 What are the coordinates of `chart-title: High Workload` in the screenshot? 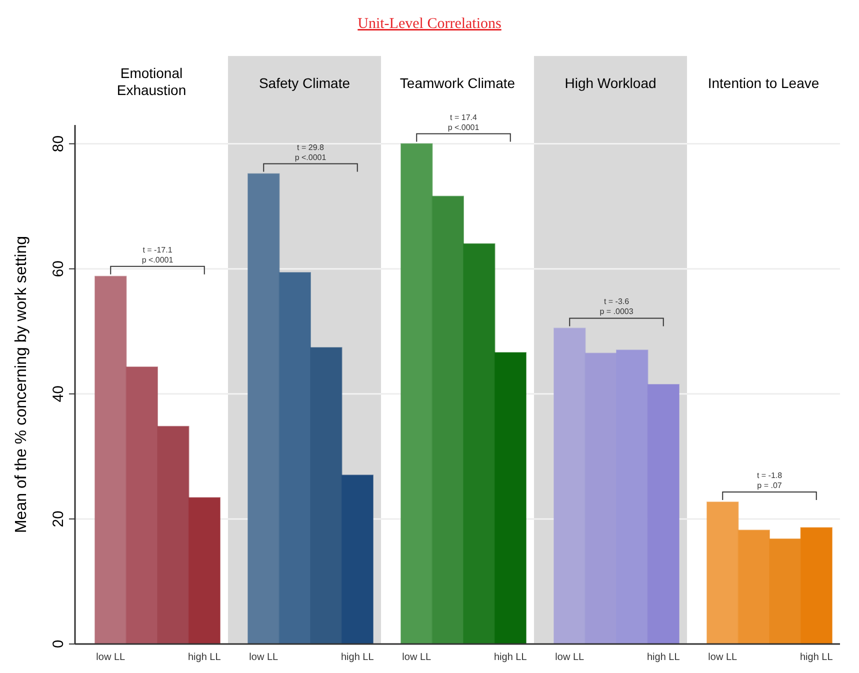 It's located at (610, 83).